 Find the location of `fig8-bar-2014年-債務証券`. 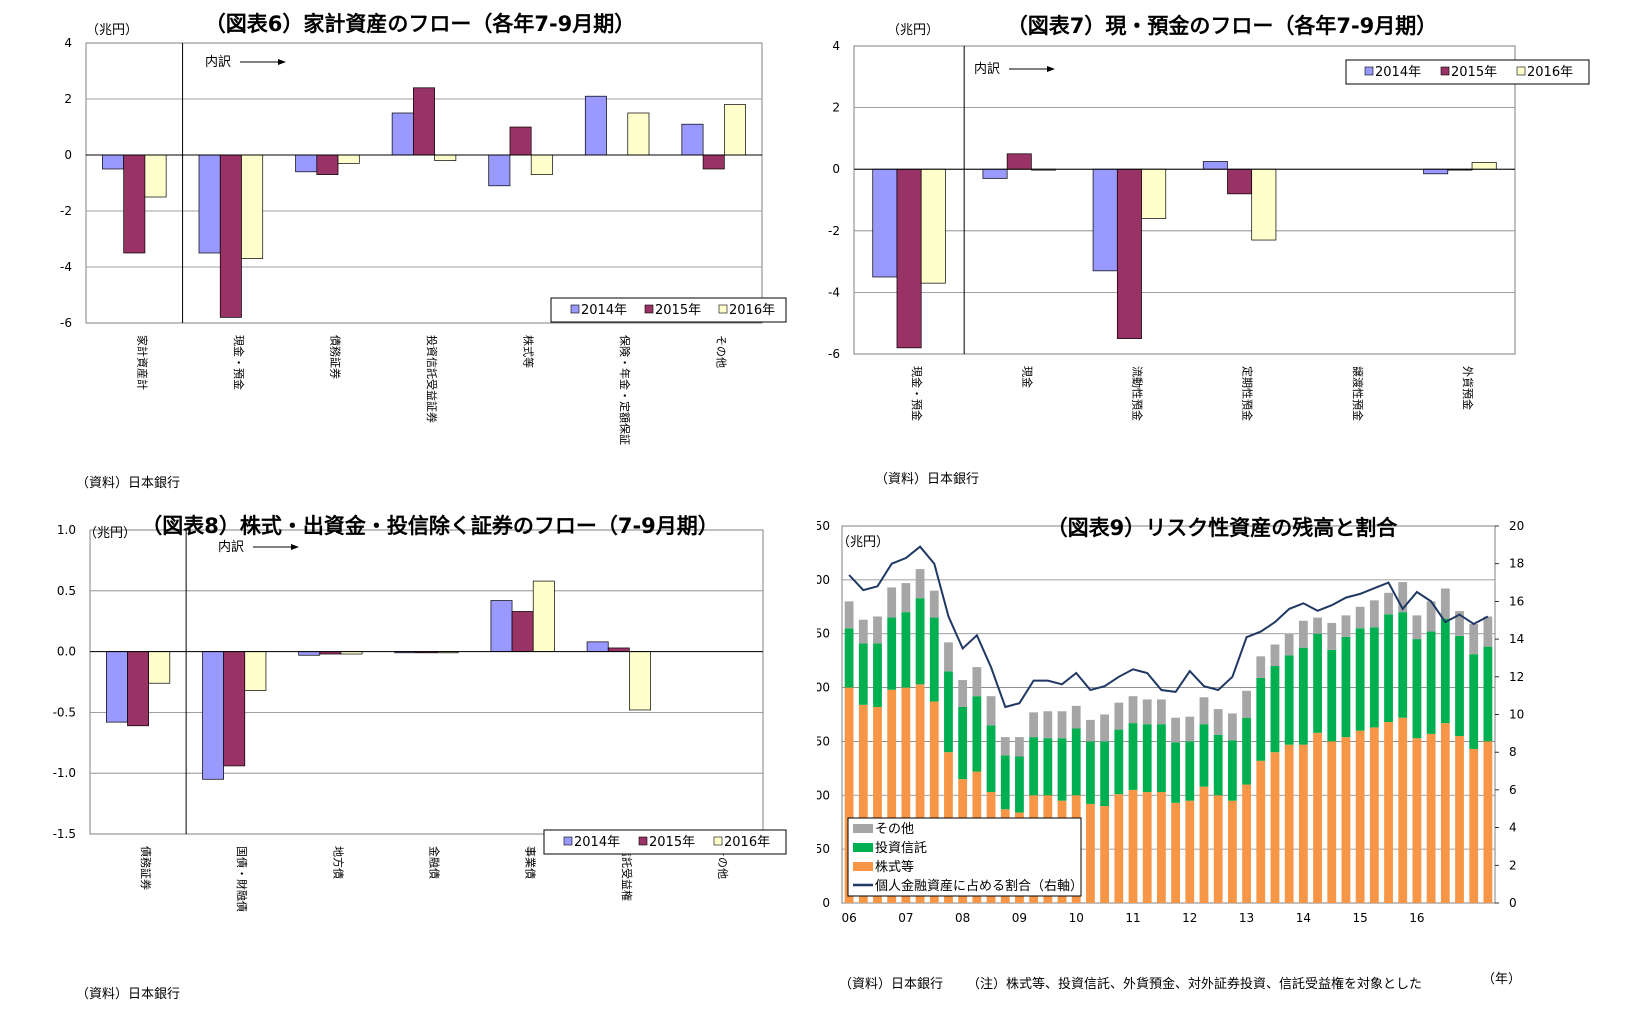

fig8-bar-2014年-債務証券 is located at coordinates (116, 687).